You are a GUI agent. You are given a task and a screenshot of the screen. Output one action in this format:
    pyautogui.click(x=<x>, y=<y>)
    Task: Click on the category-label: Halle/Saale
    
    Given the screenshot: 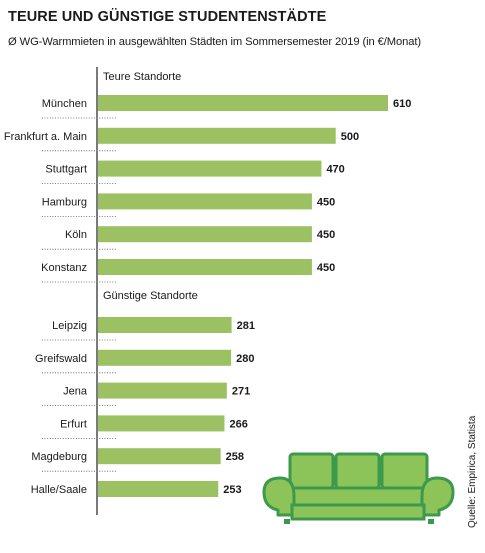 What is the action you would take?
    pyautogui.click(x=59, y=490)
    